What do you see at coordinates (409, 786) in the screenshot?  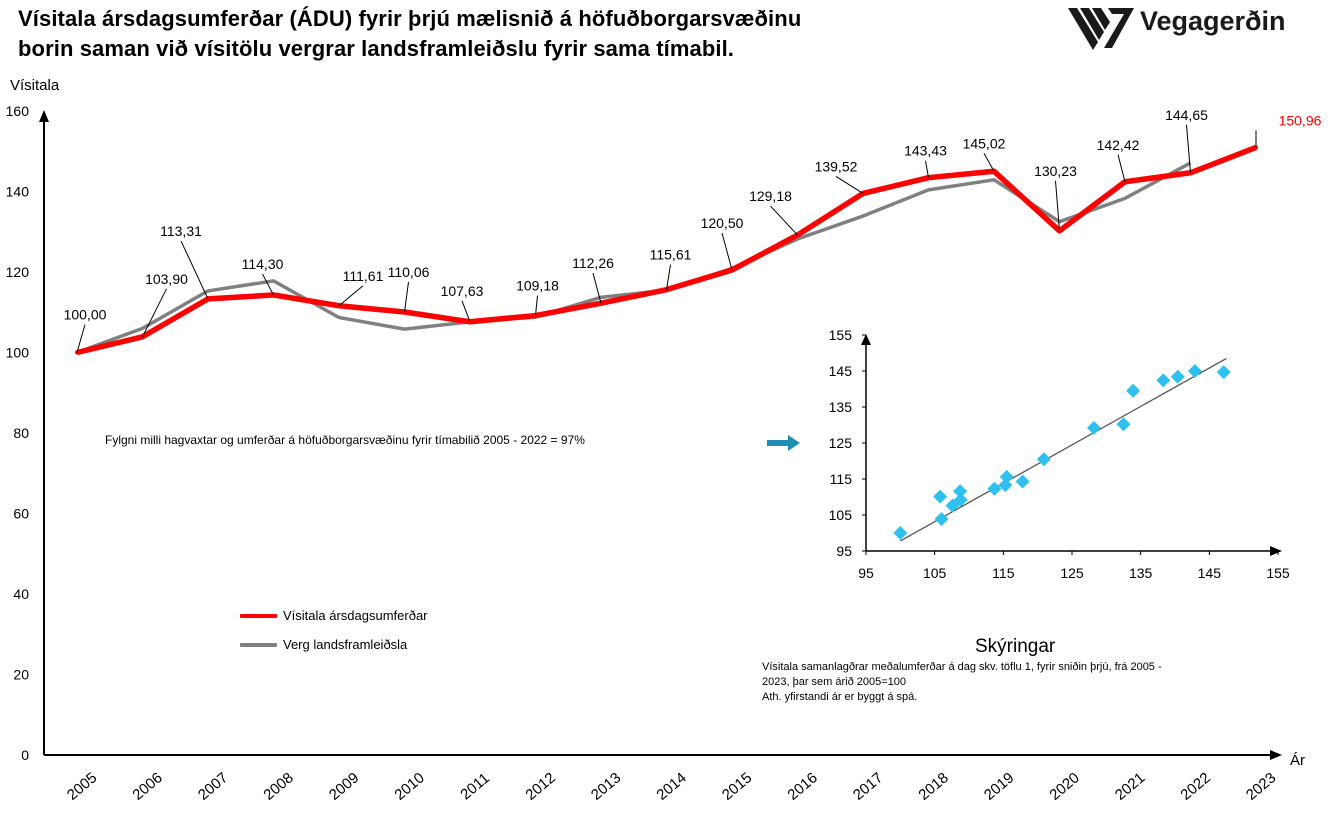 I see `x-tick-label: 2010` at bounding box center [409, 786].